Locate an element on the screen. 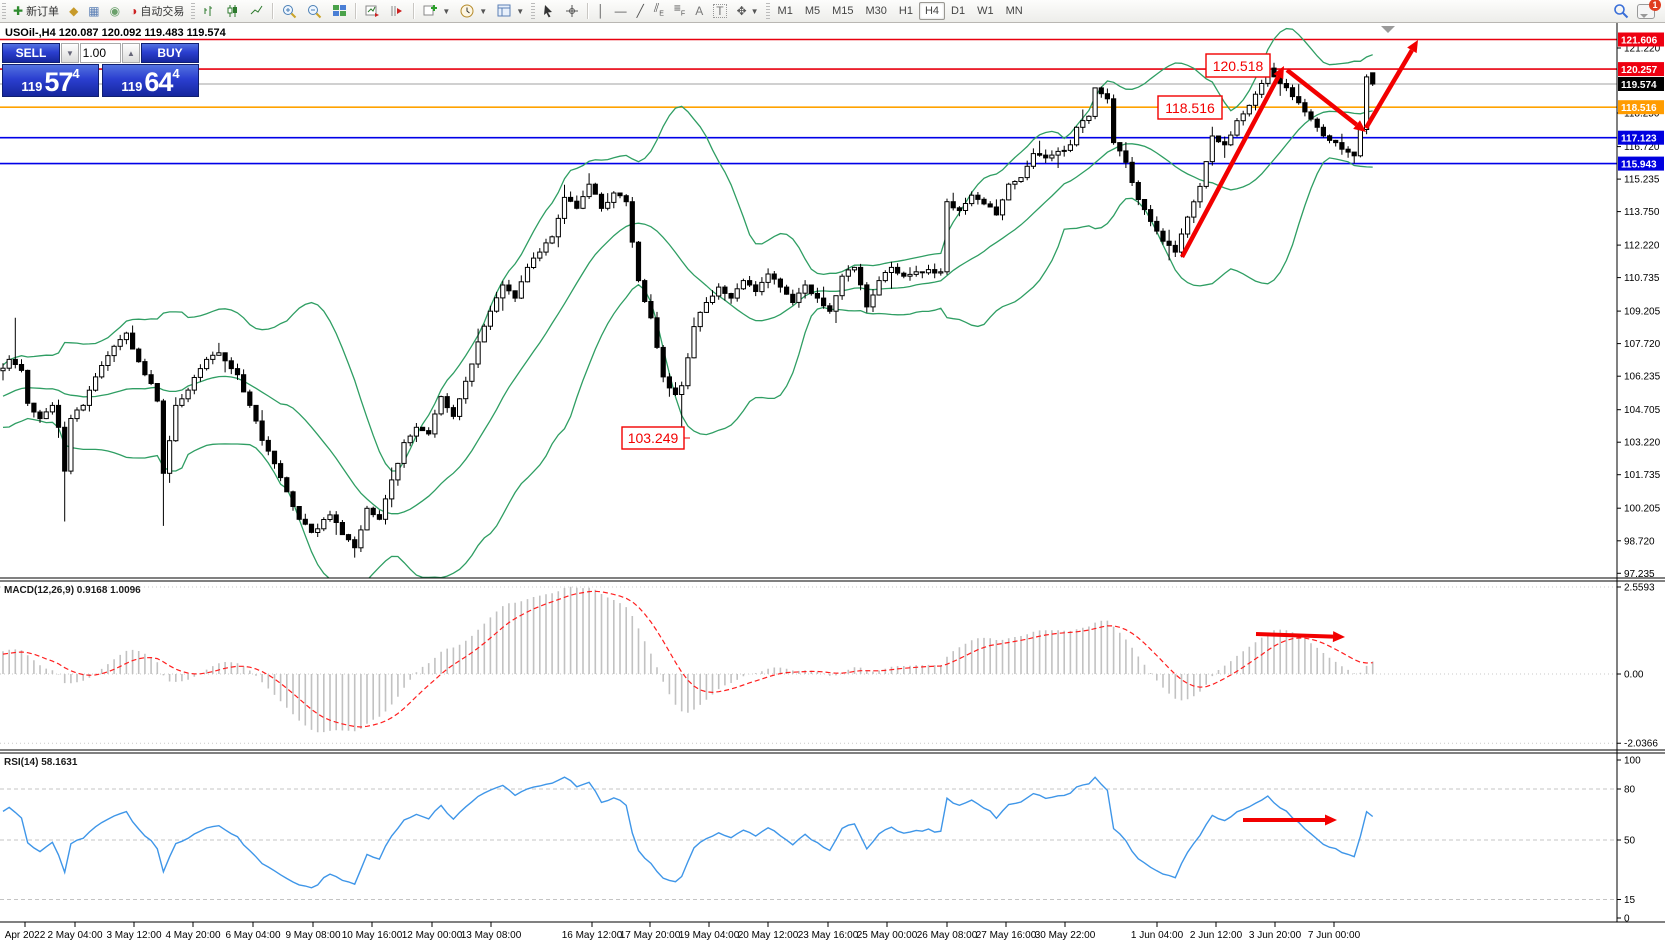  notifications-icon: 1 is located at coordinates (1649, 9).